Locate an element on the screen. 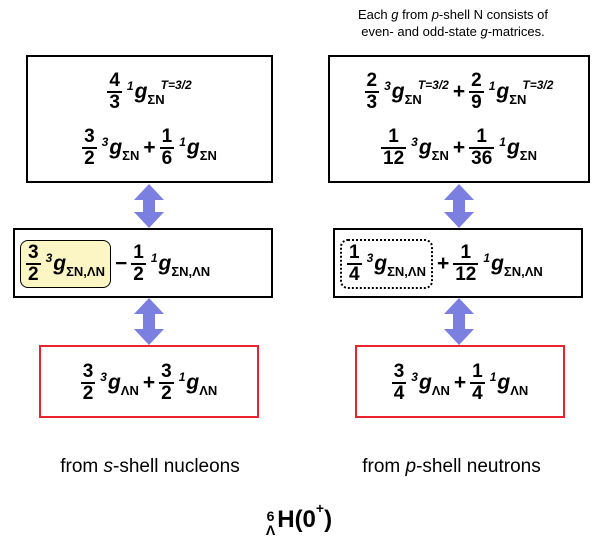 This screenshot has width=598, height=550. hyperon-symbol: Λ is located at coordinates (270, 530).